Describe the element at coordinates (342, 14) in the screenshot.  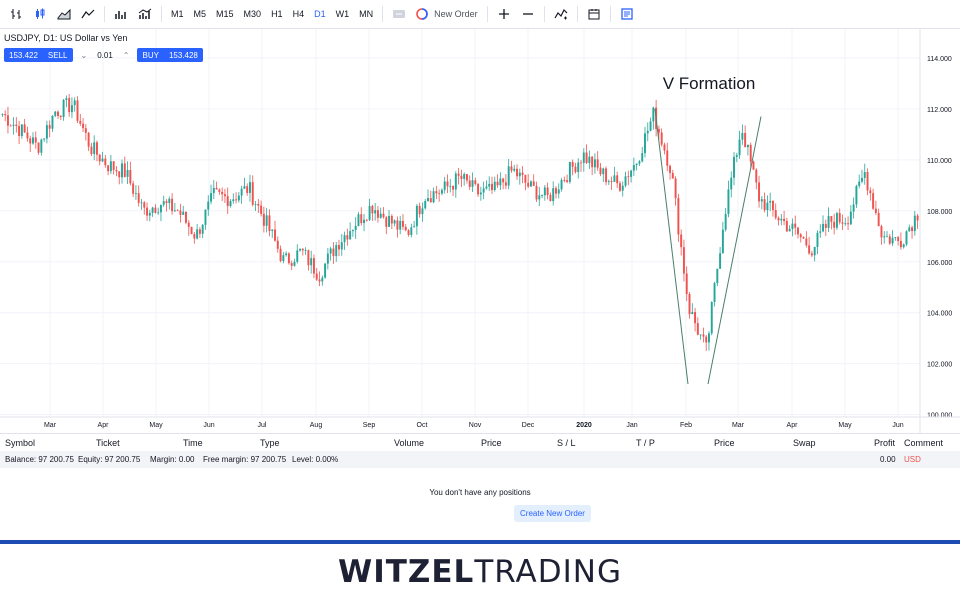
I see `timeframe-w1: W1` at that location.